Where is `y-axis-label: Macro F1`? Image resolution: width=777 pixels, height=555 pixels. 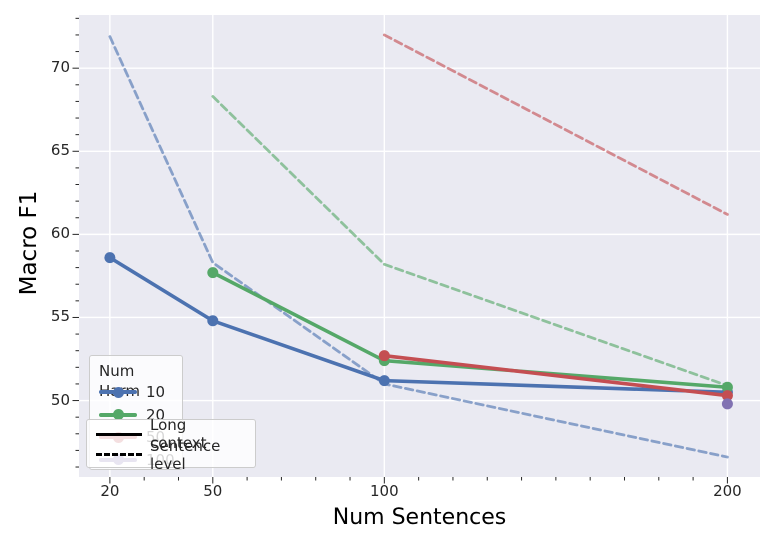
y-axis-label: Macro F1 is located at coordinates (29, 243).